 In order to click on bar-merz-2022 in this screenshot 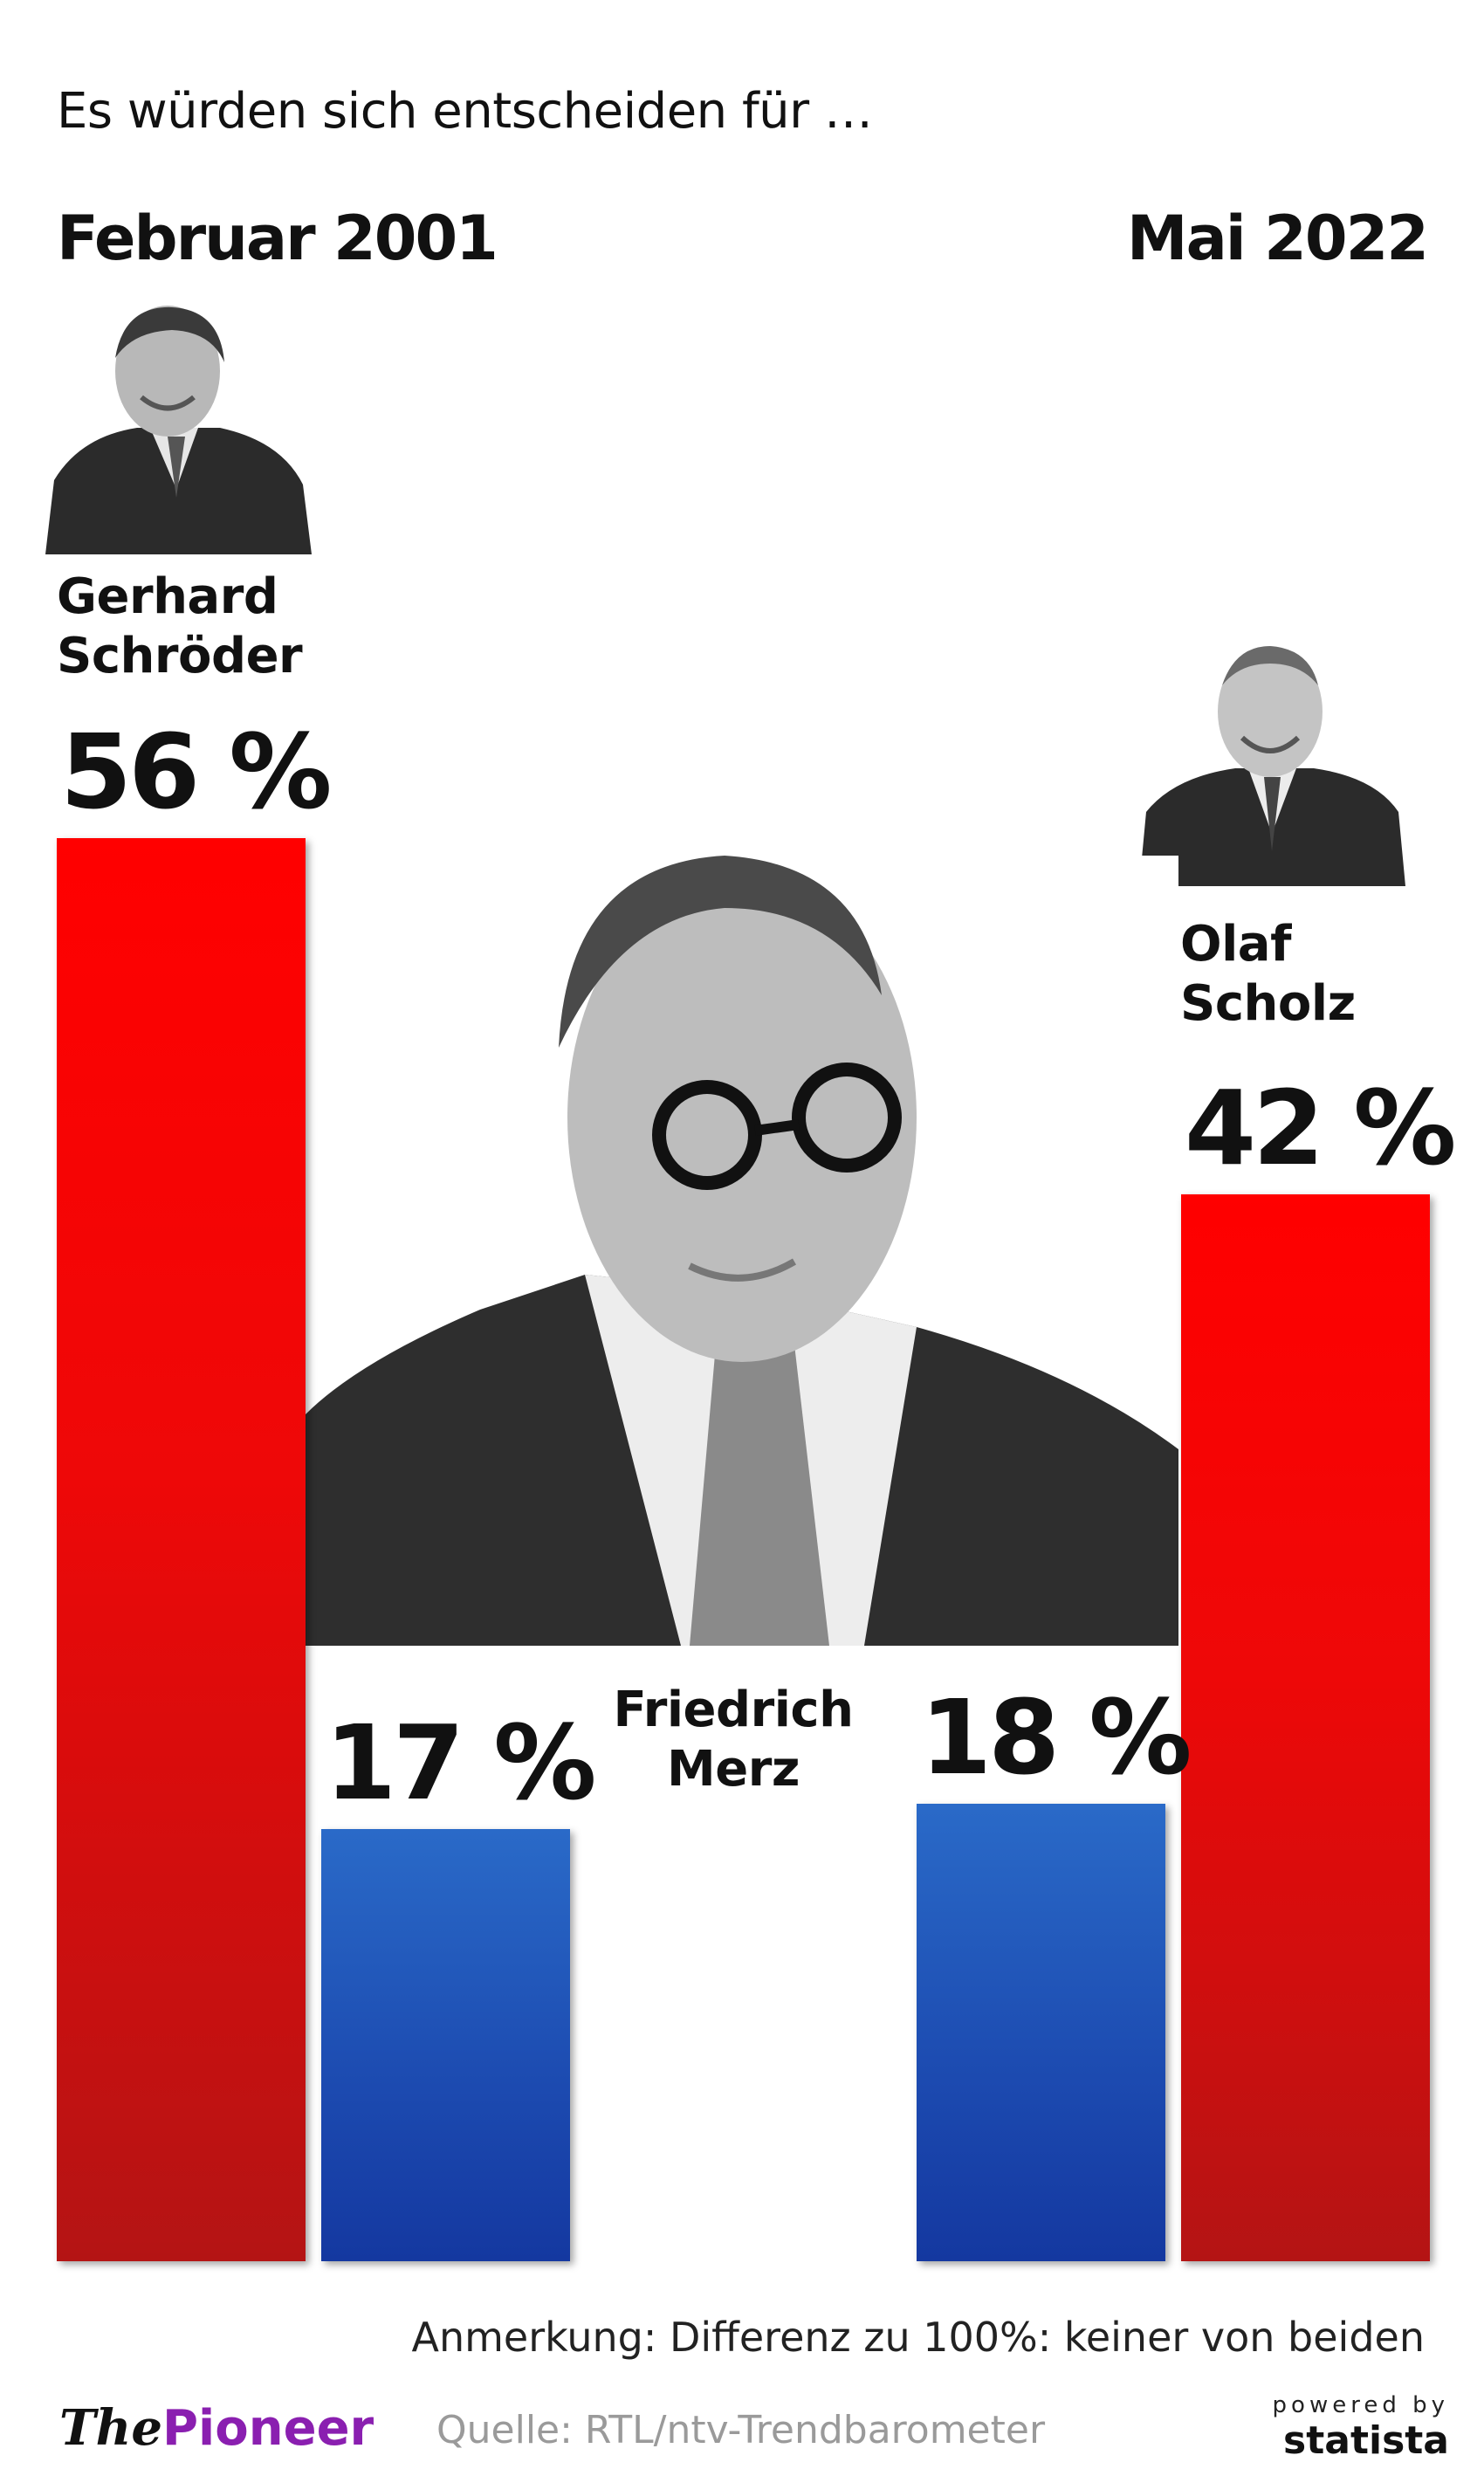, I will do `click(1041, 2032)`.